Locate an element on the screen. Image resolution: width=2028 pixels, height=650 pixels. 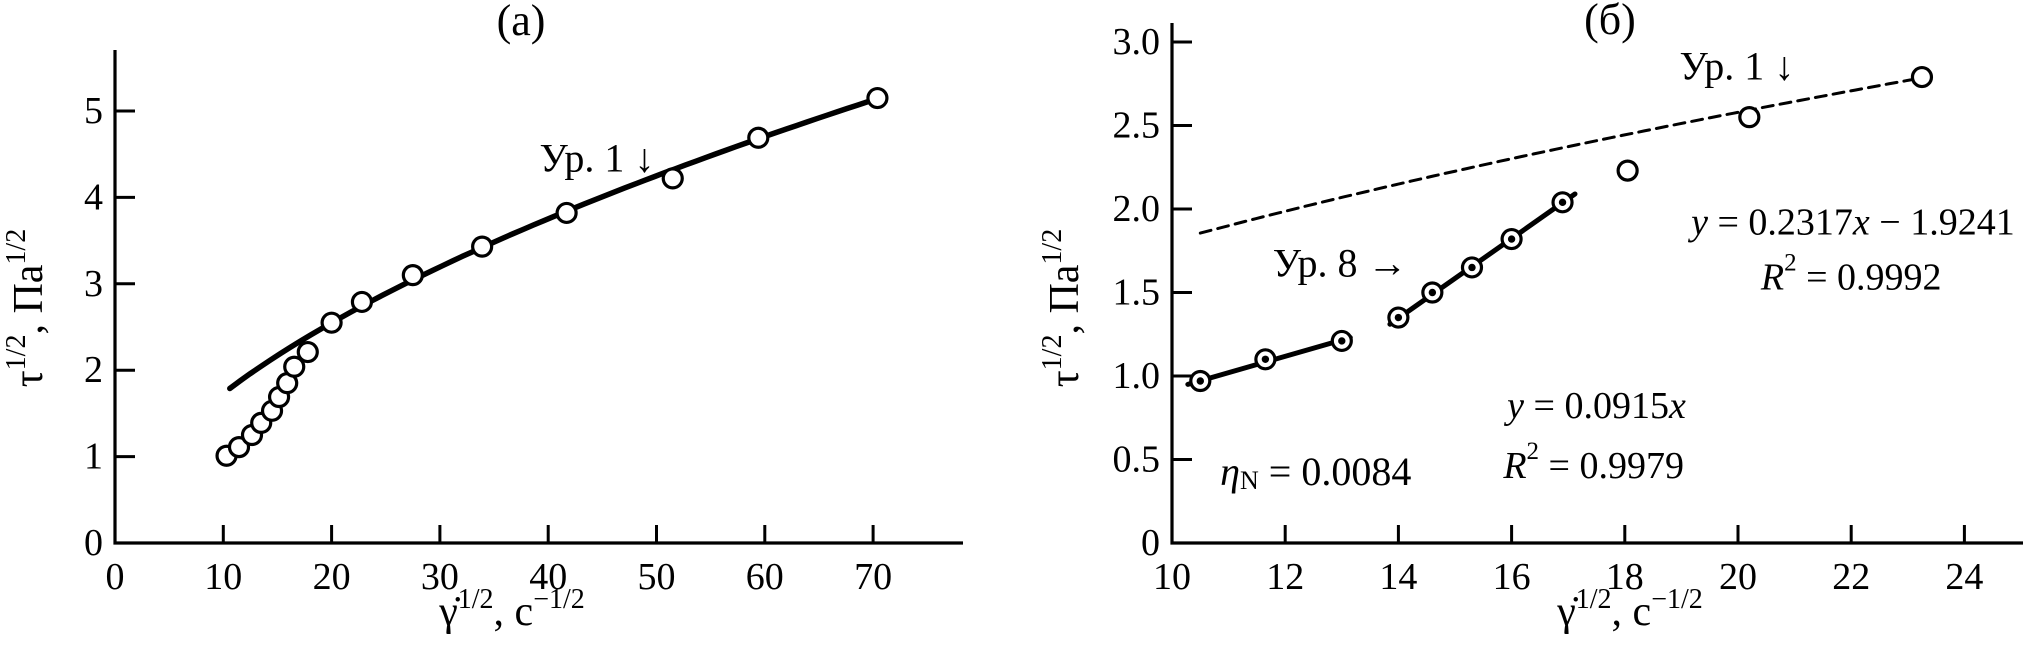
x-tick-label: 30 is located at coordinates (440, 577).